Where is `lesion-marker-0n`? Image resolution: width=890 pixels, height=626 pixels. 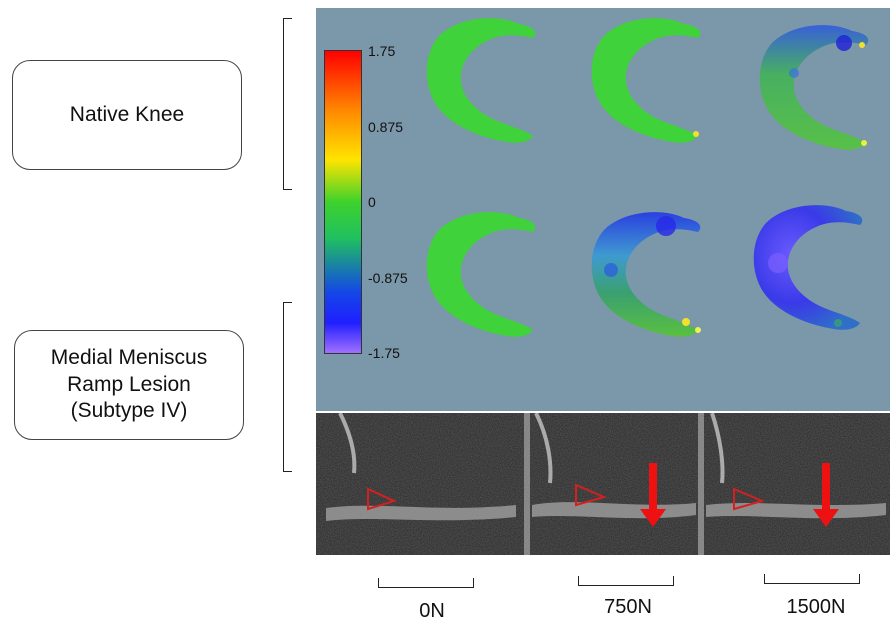 lesion-marker-0n is located at coordinates (382, 499).